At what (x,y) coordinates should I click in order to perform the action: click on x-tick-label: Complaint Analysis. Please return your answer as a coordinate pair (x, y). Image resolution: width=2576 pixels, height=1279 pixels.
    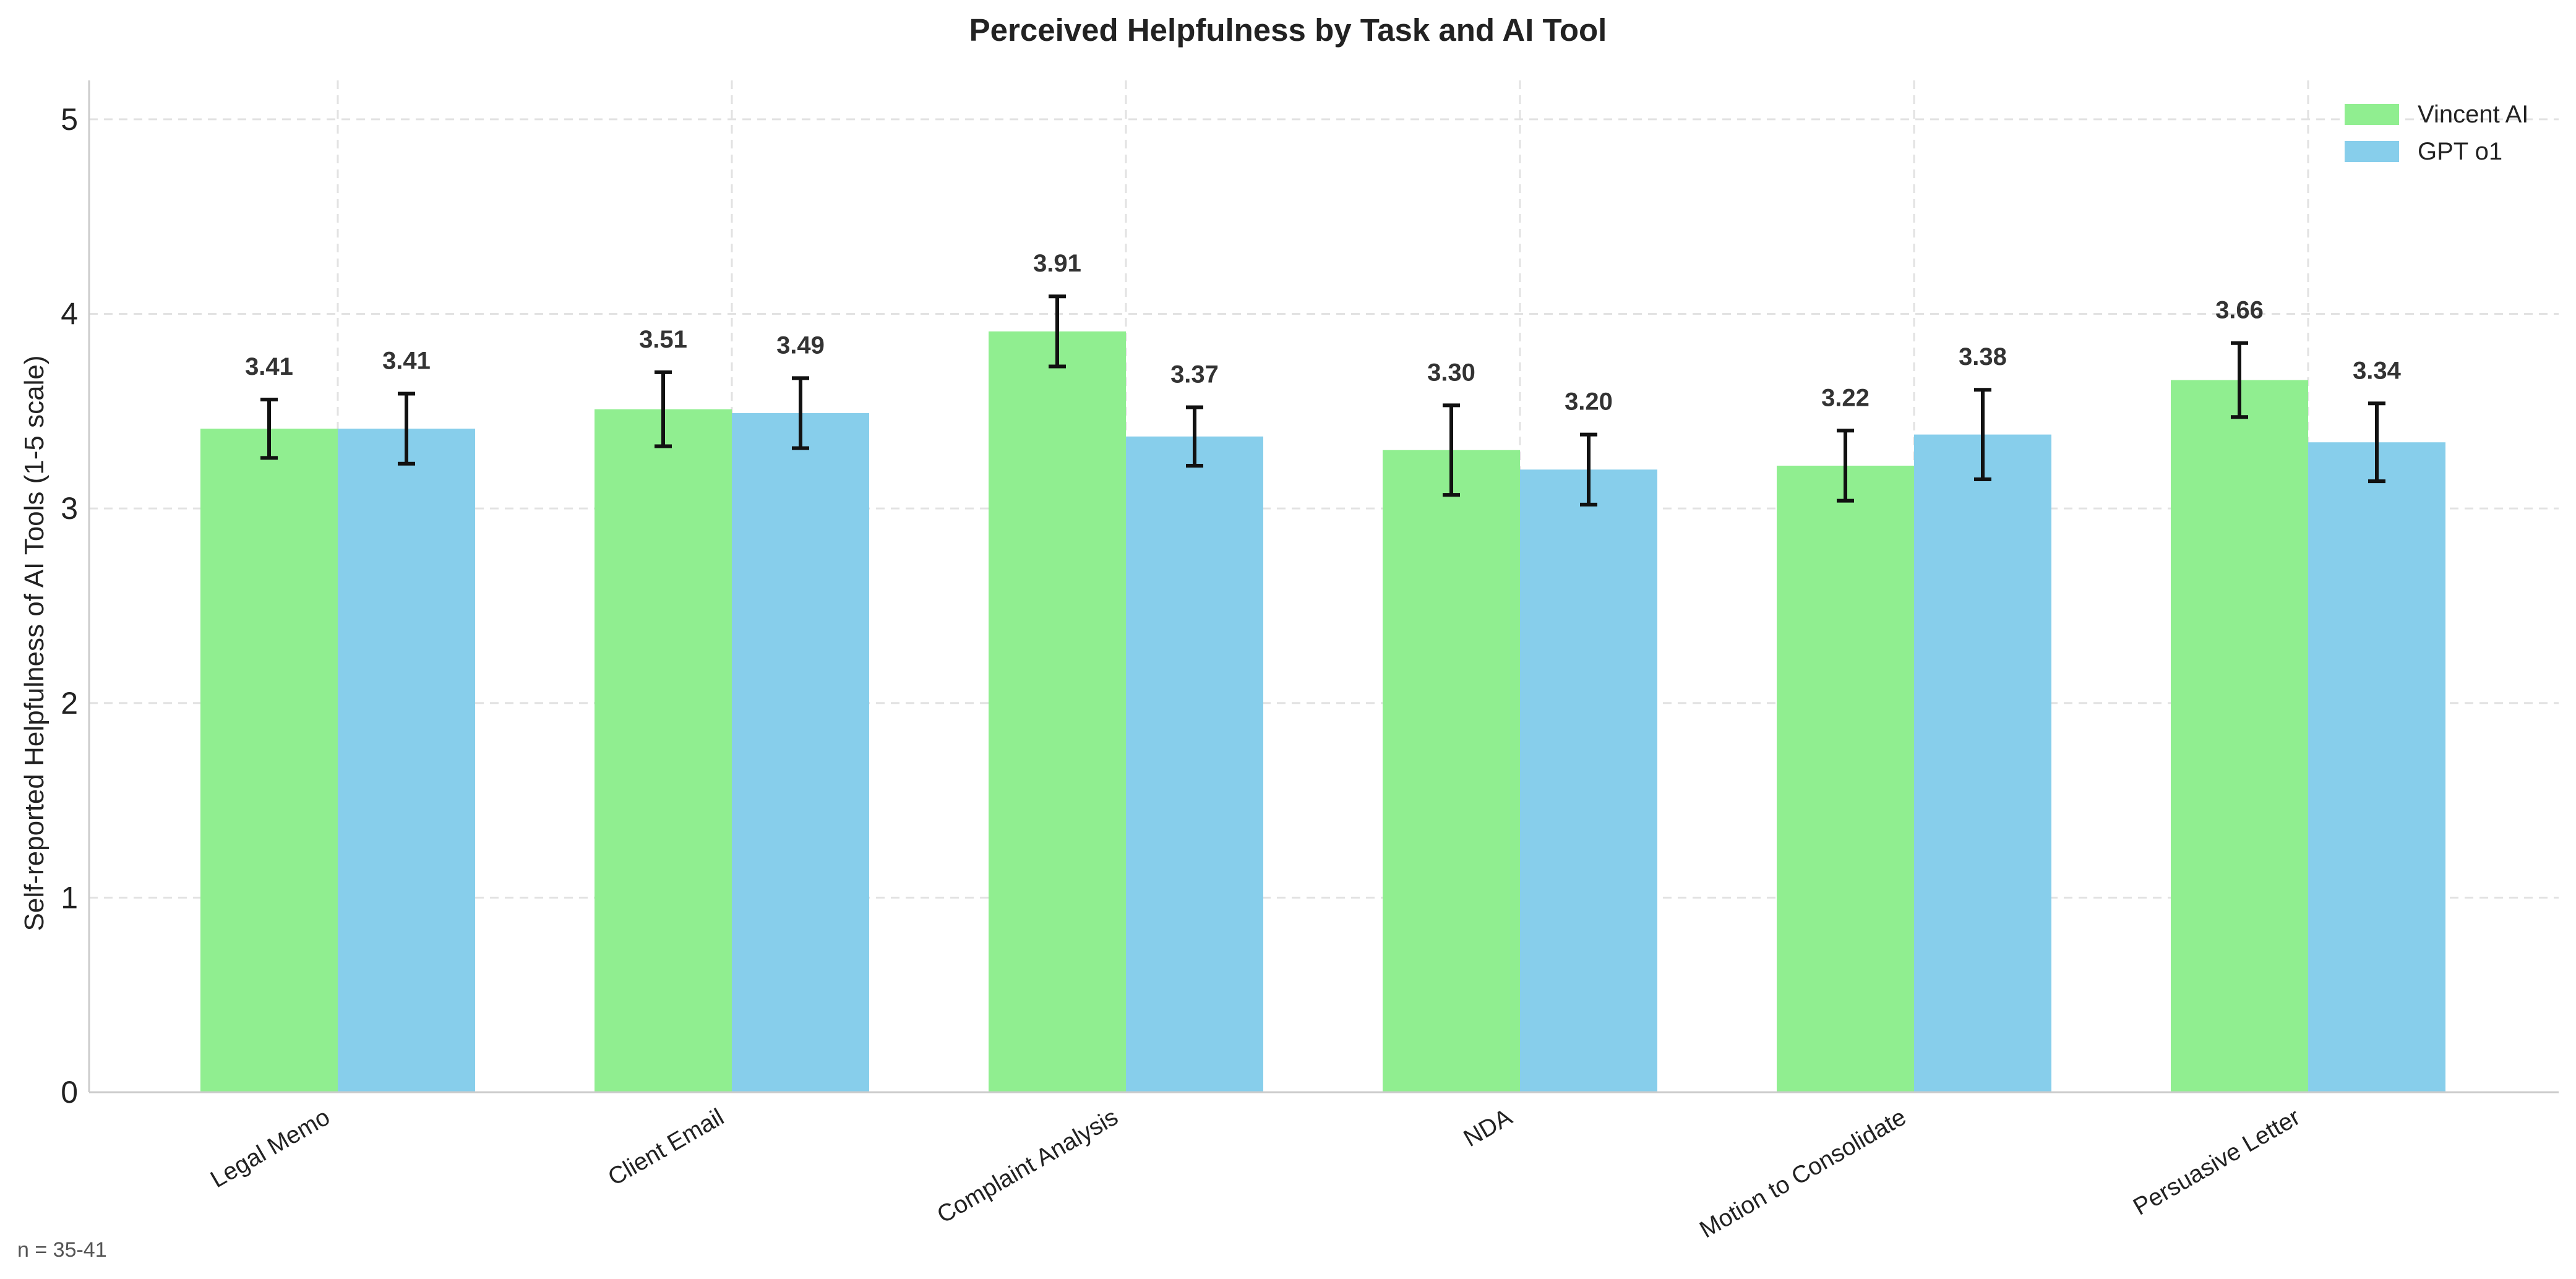
    Looking at the image, I should click on (1028, 1166).